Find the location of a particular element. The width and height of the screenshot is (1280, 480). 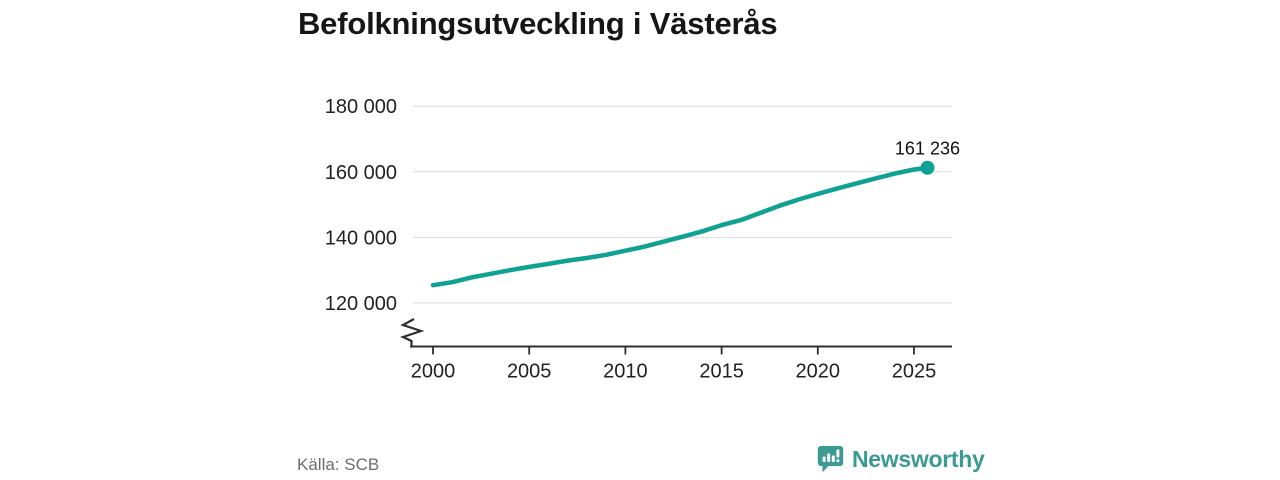

latest-value-dot is located at coordinates (927, 167).